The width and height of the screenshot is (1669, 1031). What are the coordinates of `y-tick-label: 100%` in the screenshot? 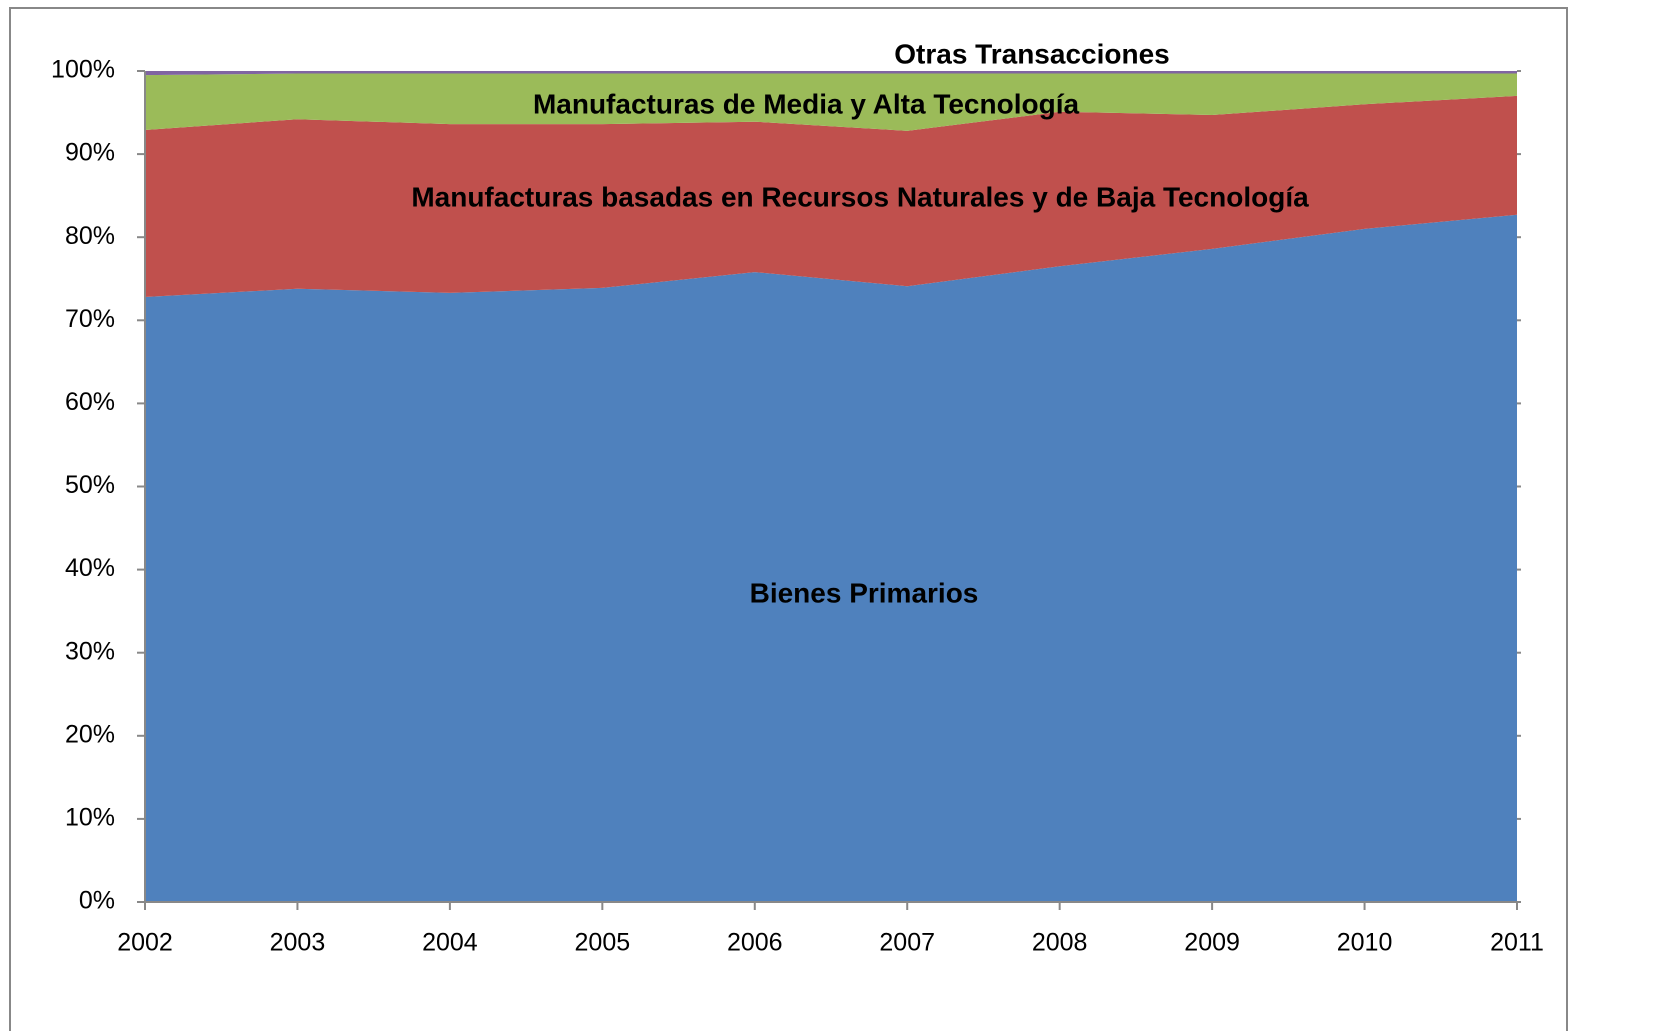 It's located at (83, 70).